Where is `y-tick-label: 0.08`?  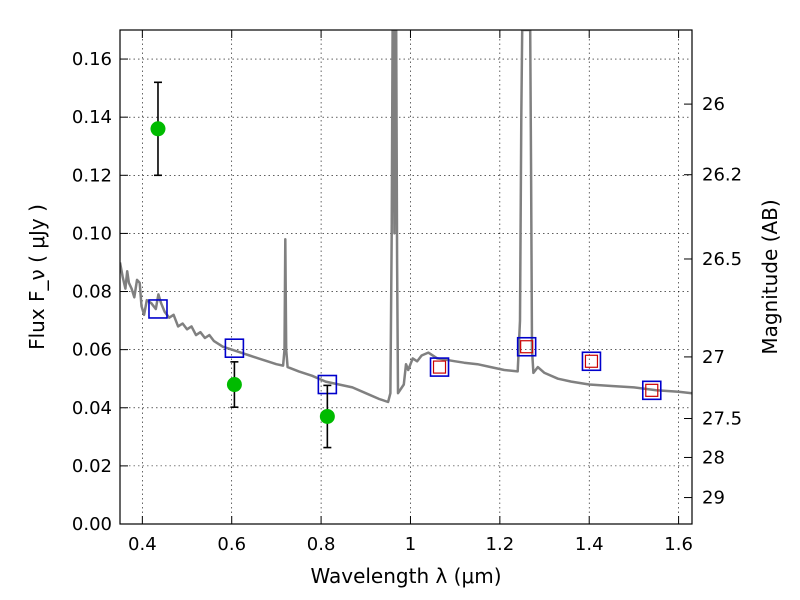 y-tick-label: 0.08 is located at coordinates (92, 292).